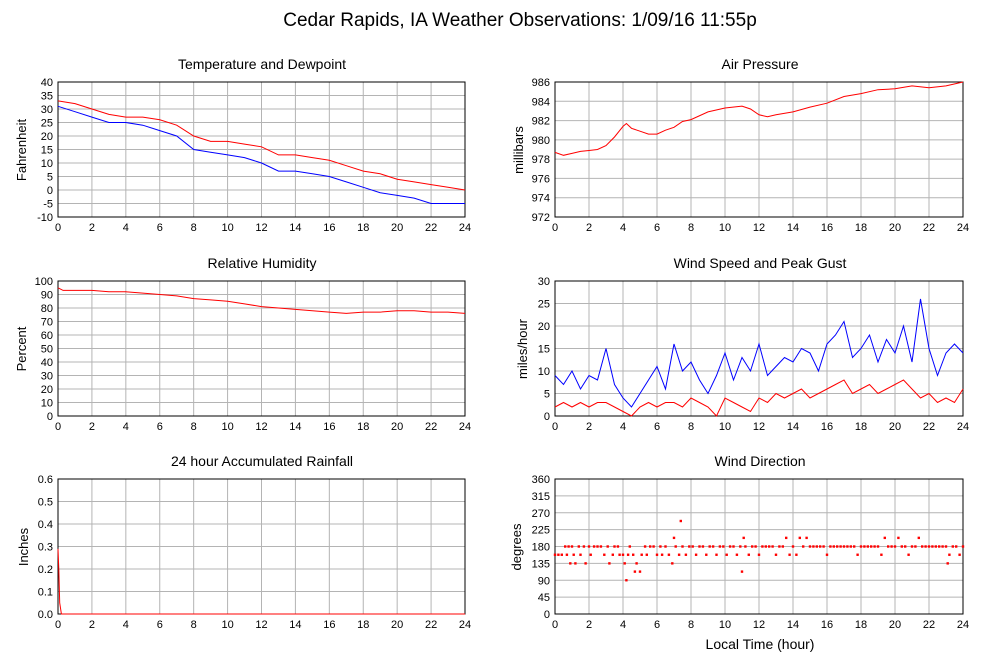 This screenshot has width=999, height=659. Describe the element at coordinates (92, 427) in the screenshot. I see `humidity-xtick-label: 2` at that location.